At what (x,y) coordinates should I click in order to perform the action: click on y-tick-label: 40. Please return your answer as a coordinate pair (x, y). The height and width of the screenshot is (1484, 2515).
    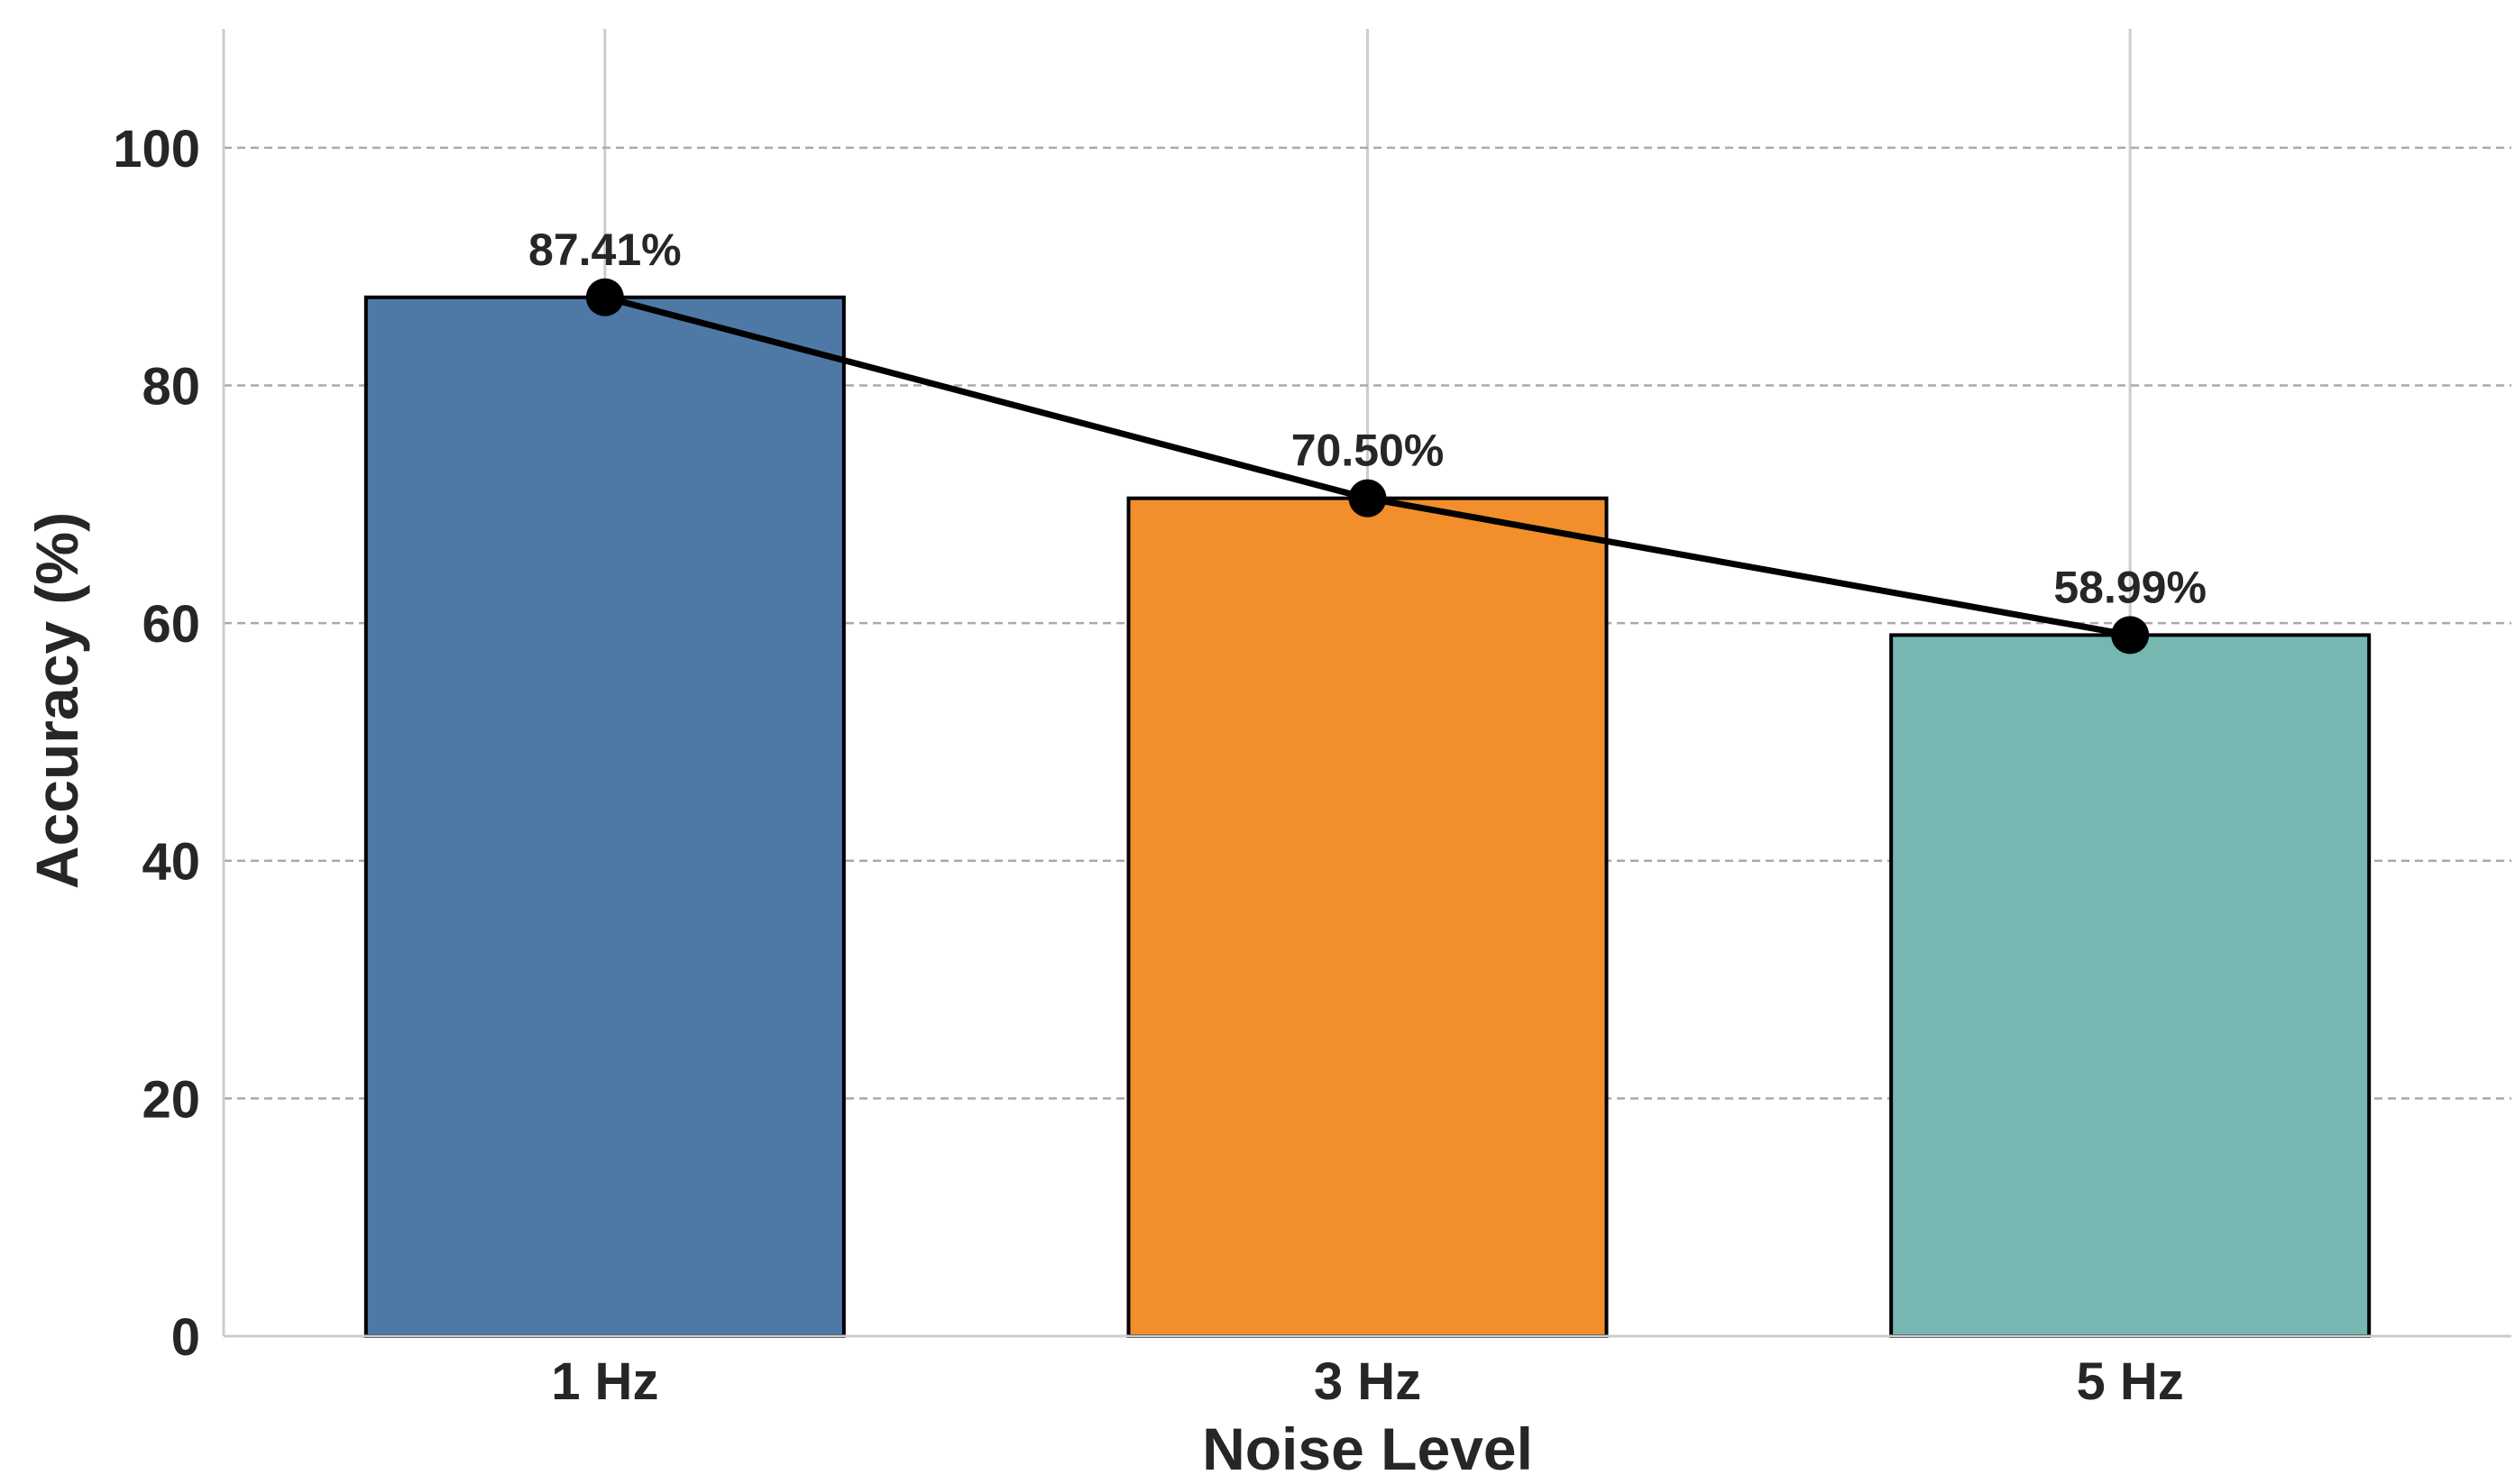
    Looking at the image, I should click on (171, 862).